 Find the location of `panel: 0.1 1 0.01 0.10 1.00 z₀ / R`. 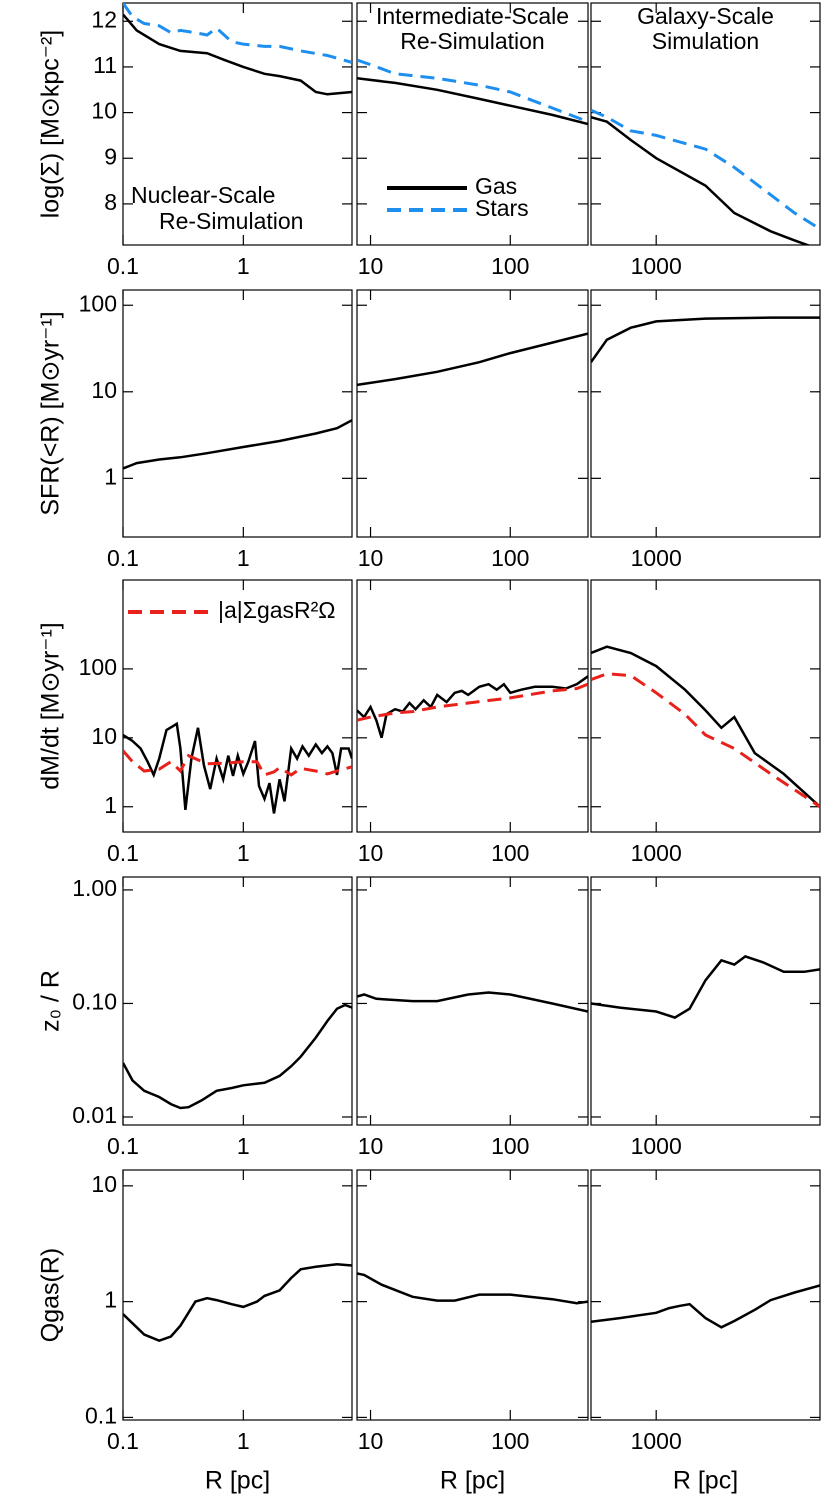

panel: 0.1 1 0.01 0.10 1.00 z₀ / R is located at coordinates (195, 1017).